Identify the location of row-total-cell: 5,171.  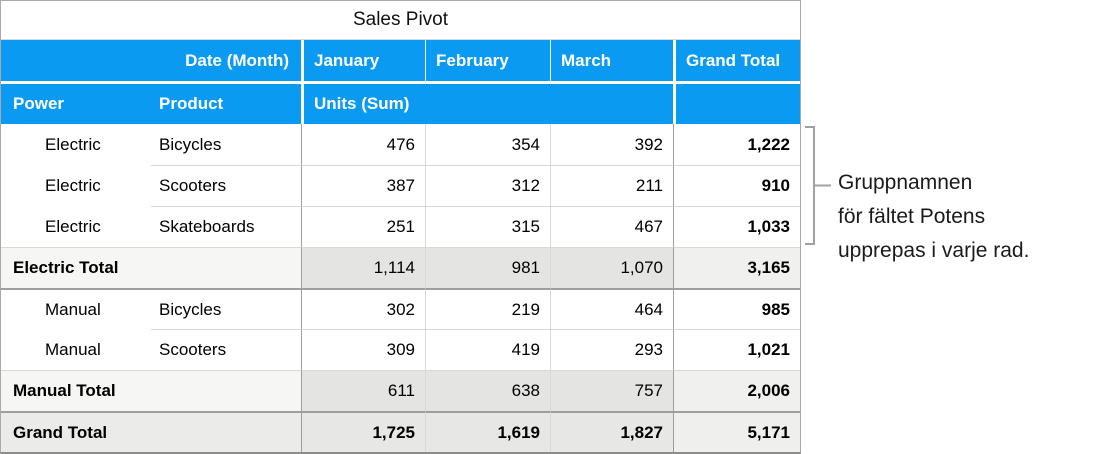
(736, 431).